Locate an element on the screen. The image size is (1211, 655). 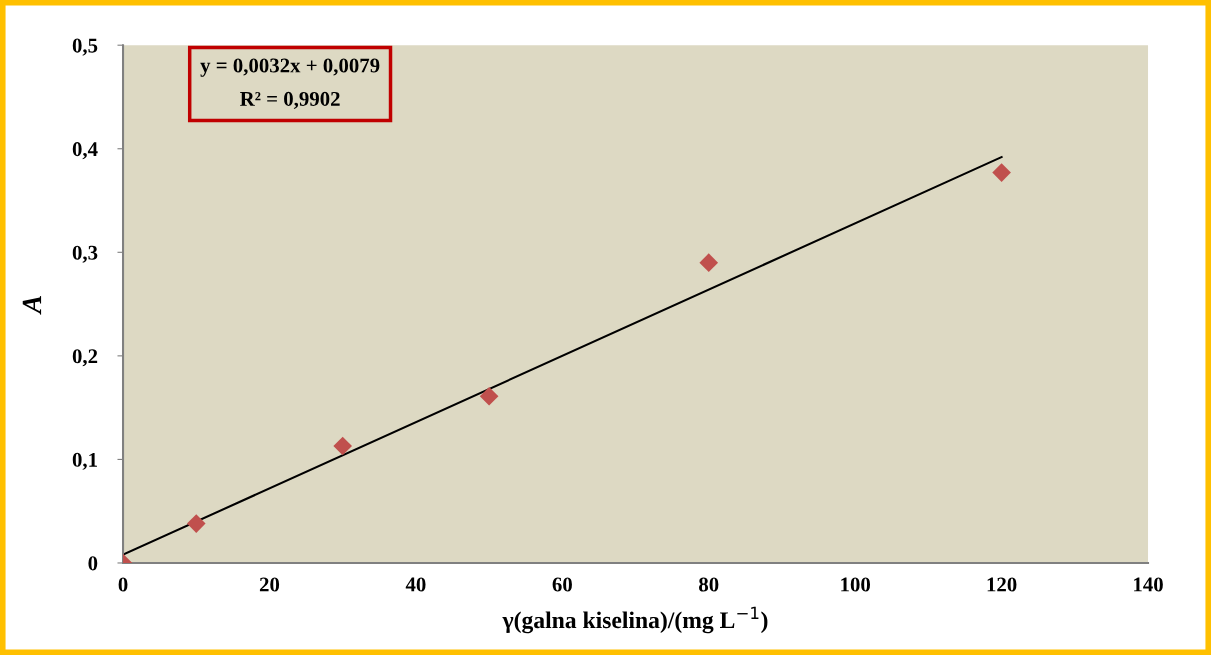
y-tick-label: 0 is located at coordinates (93, 563).